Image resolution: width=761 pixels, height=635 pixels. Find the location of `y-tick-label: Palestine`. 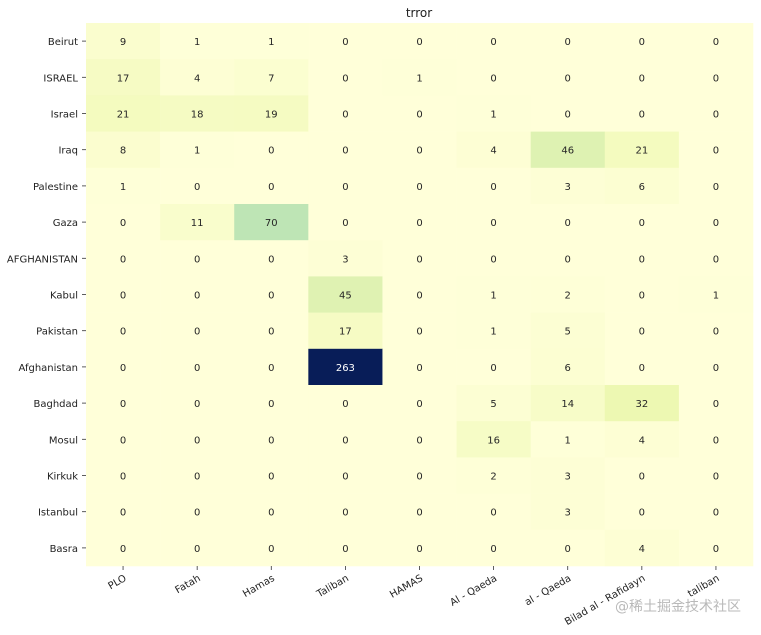

y-tick-label: Palestine is located at coordinates (55, 187).